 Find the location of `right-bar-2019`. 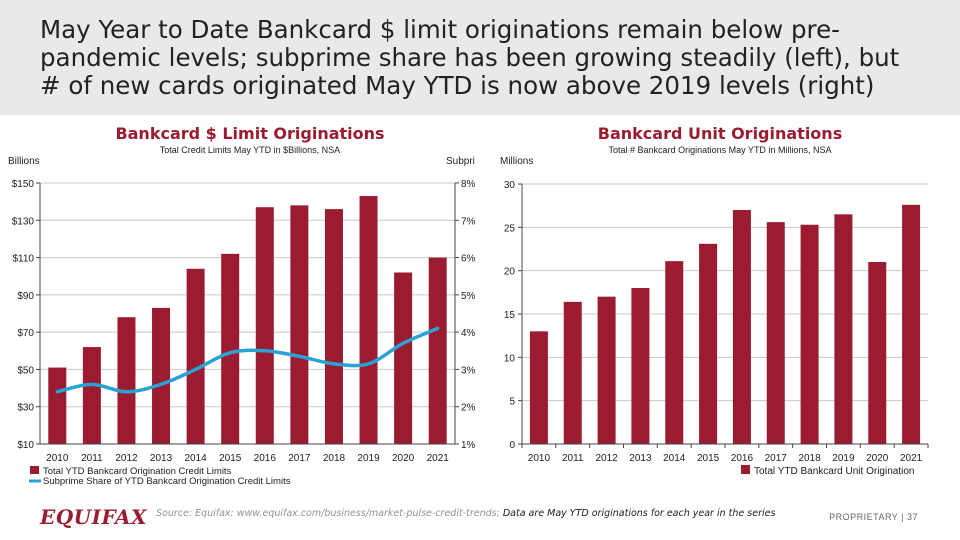

right-bar-2019 is located at coordinates (843, 329).